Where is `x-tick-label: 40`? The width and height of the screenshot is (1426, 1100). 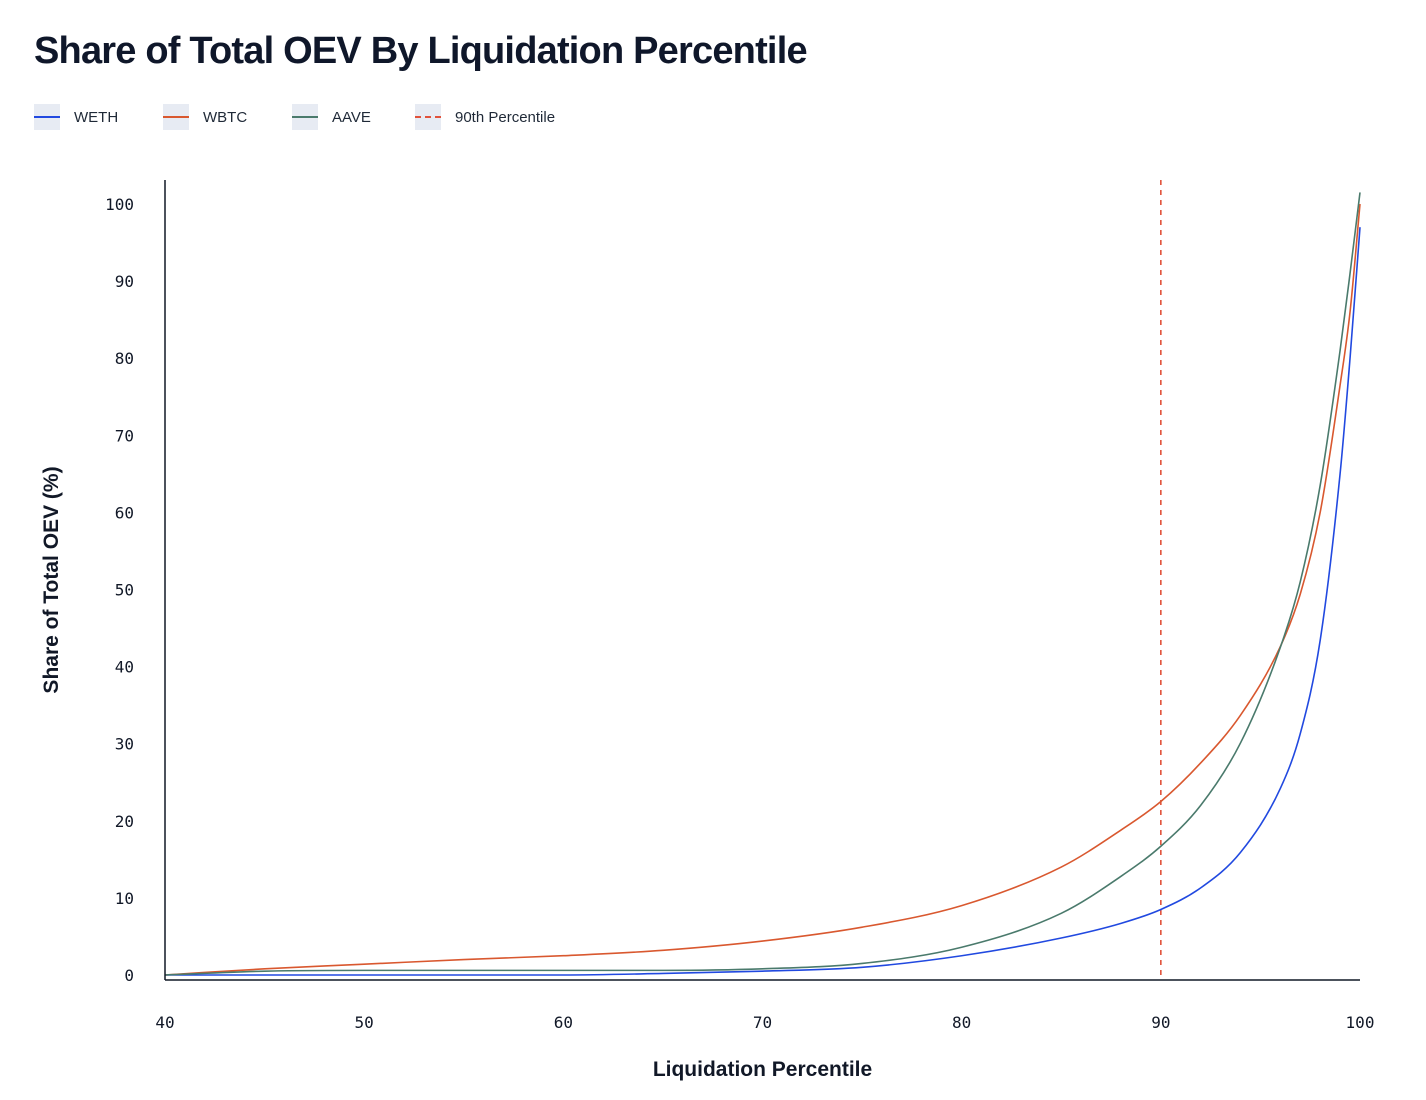 x-tick-label: 40 is located at coordinates (164, 1022).